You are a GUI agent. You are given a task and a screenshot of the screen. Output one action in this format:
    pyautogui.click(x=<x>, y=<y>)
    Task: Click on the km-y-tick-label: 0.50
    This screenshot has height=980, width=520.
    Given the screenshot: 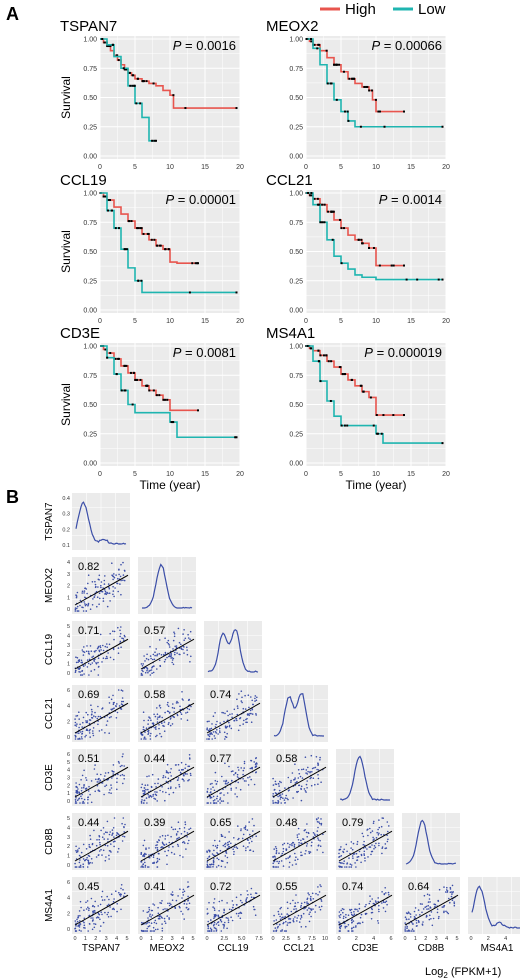 What is the action you would take?
    pyautogui.click(x=296, y=98)
    